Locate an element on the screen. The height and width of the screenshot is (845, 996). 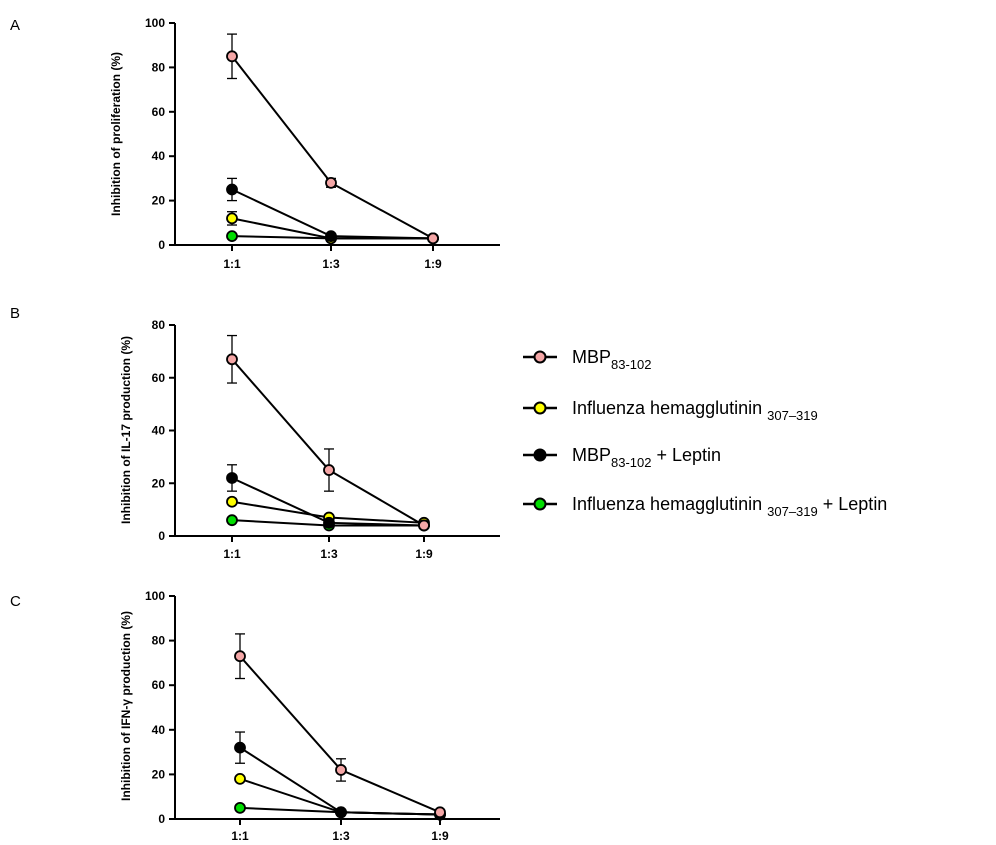
legend-item-mbp: MBP83-102 is located at coordinates (587, 359).